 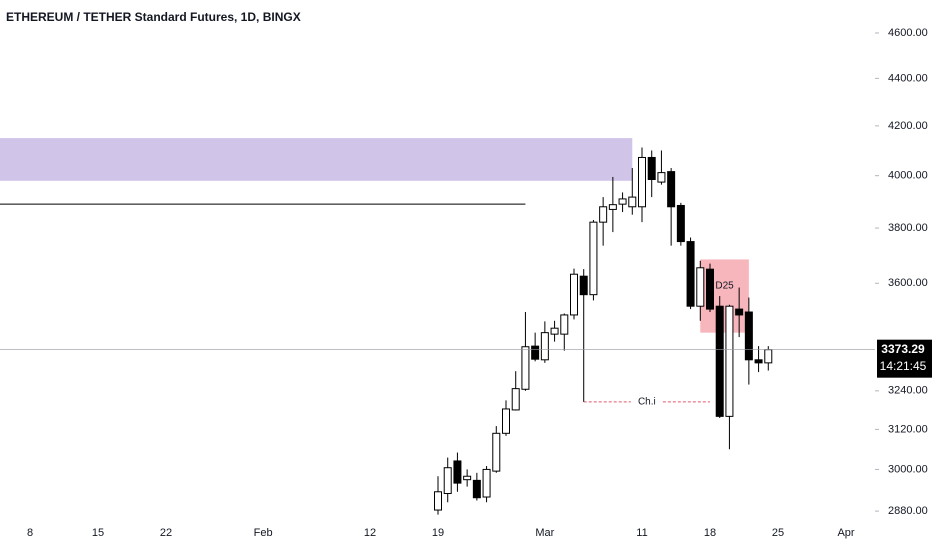 What do you see at coordinates (647, 402) in the screenshot?
I see `annotation-label: Ch.i` at bounding box center [647, 402].